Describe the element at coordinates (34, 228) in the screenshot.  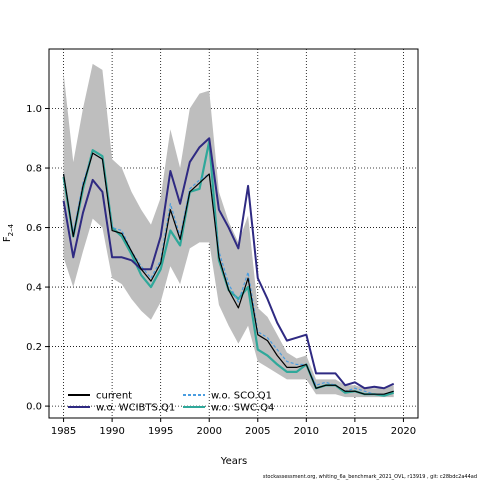
I see `y-tick-label: 0.6` at that location.